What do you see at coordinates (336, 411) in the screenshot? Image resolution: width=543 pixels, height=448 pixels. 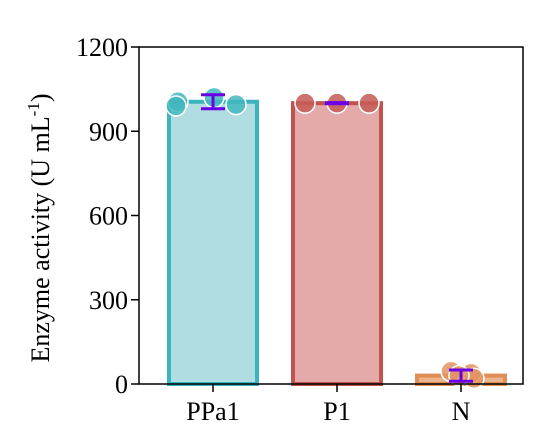 I see `x-tick-label-p1: P1` at bounding box center [336, 411].